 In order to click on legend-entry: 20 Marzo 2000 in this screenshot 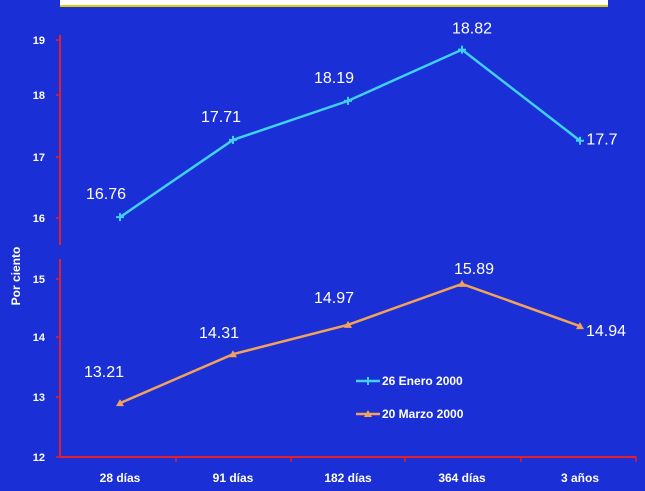, I will do `click(423, 414)`.